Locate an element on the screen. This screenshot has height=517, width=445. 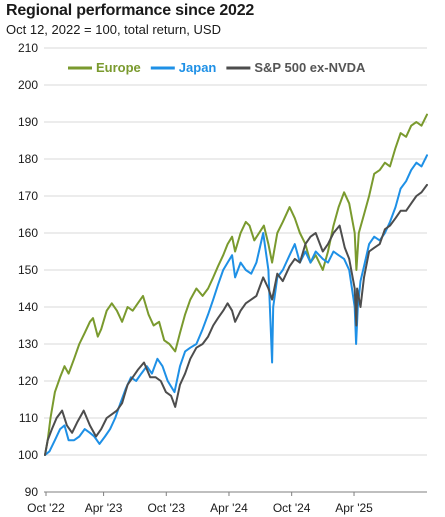
x-tick-label-4: Oct '24 is located at coordinates (292, 508).